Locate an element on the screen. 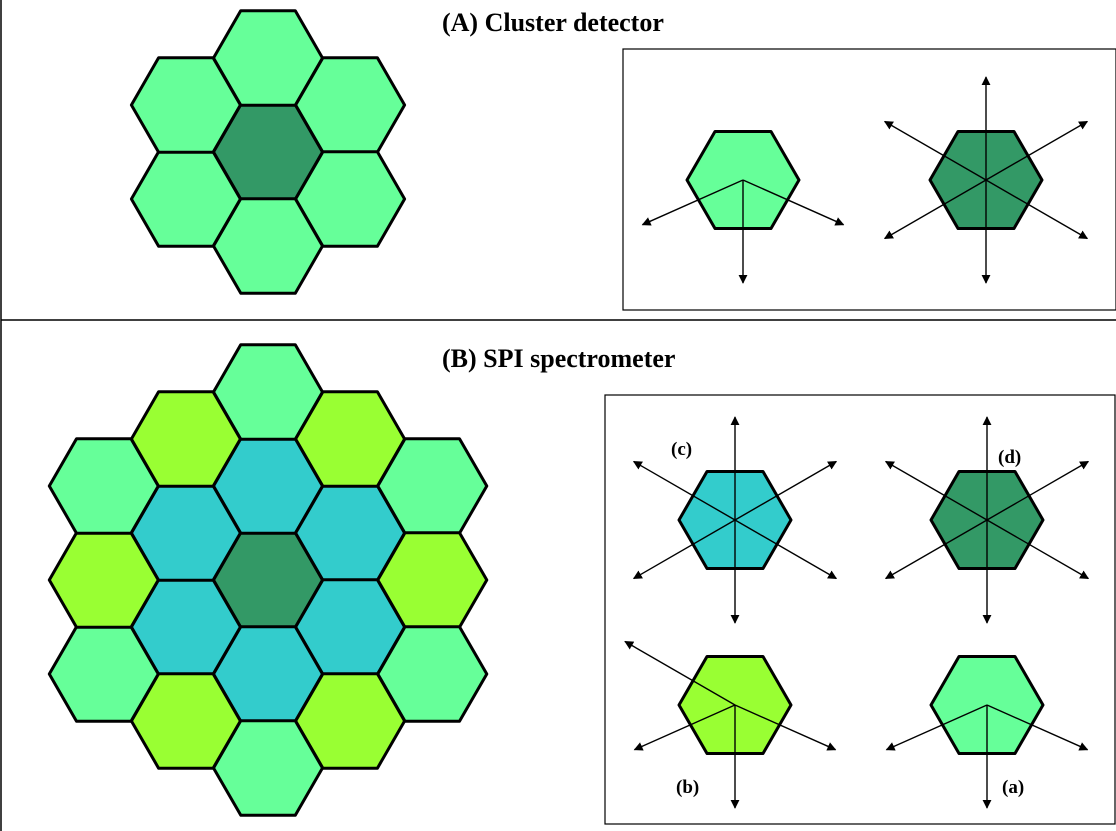 This screenshot has height=831, width=1116. legend-item-a is located at coordinates (987, 732).